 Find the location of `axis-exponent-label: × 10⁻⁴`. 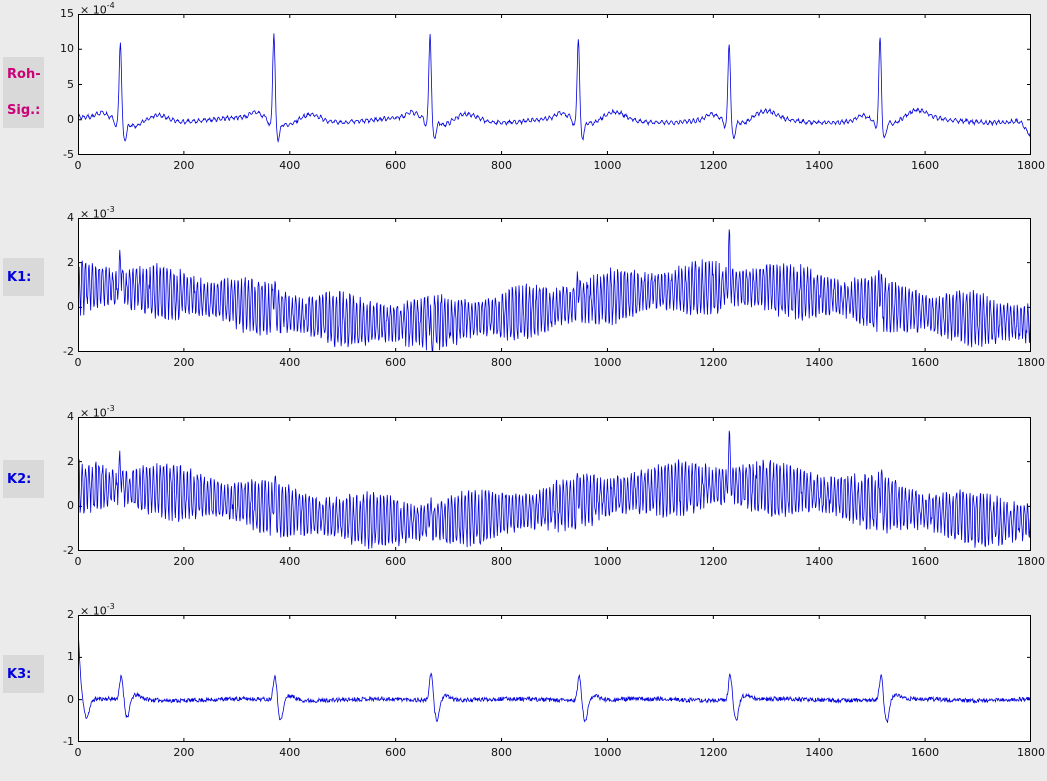

axis-exponent-label: × 10⁻⁴ is located at coordinates (97, 9).